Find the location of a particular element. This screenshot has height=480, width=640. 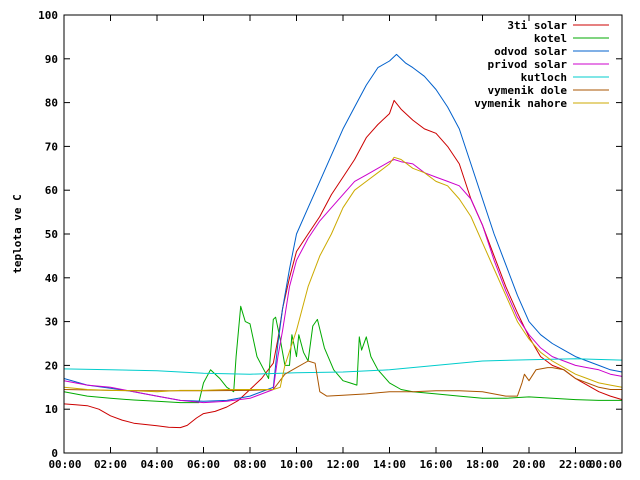

legend-label: vymenik dole is located at coordinates (528, 90).